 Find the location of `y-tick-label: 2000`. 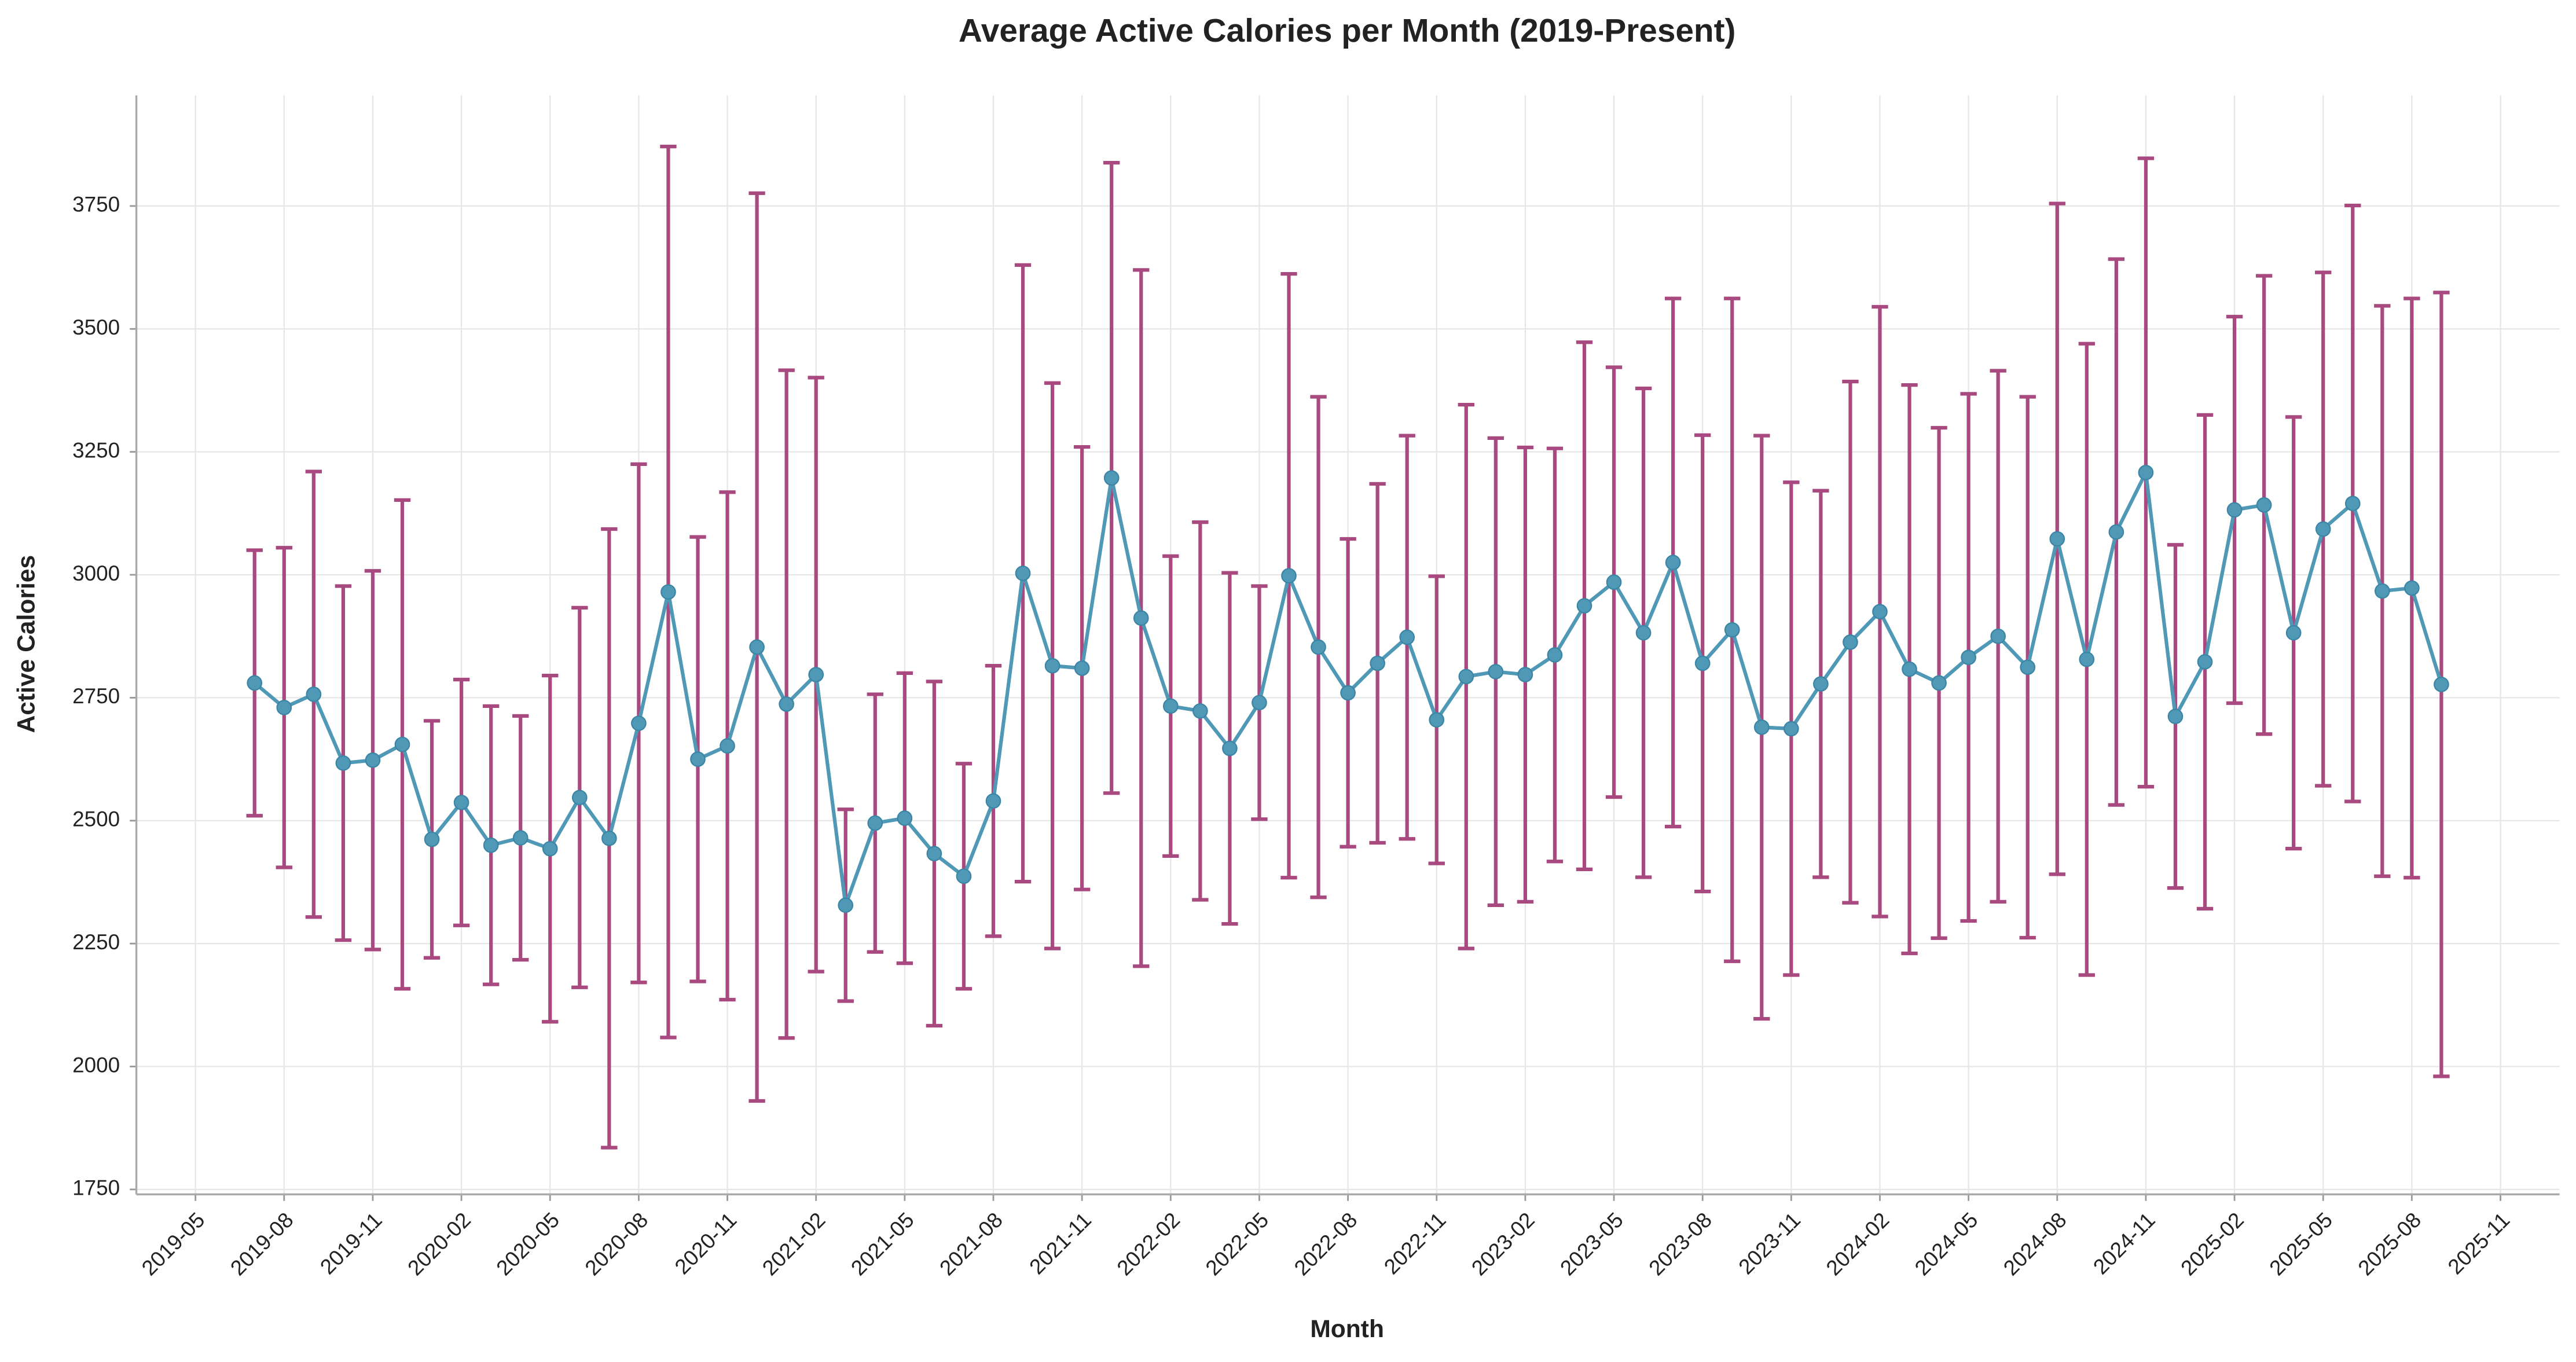

y-tick-label: 2000 is located at coordinates (96, 1065).